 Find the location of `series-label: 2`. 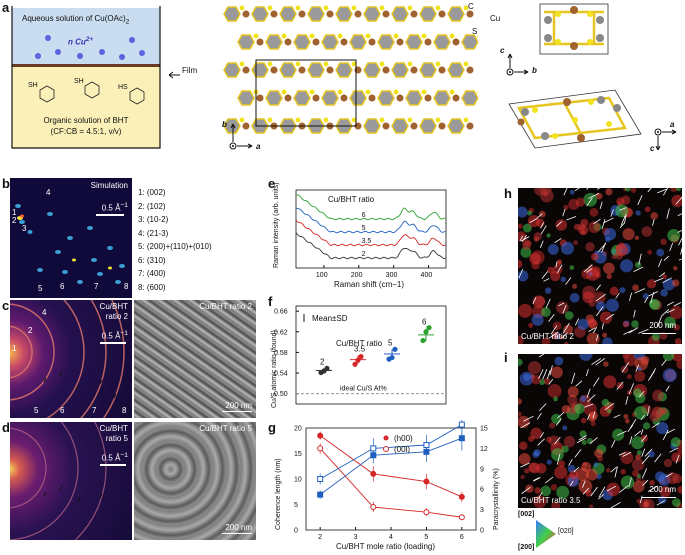

series-label: 2 is located at coordinates (322, 361).